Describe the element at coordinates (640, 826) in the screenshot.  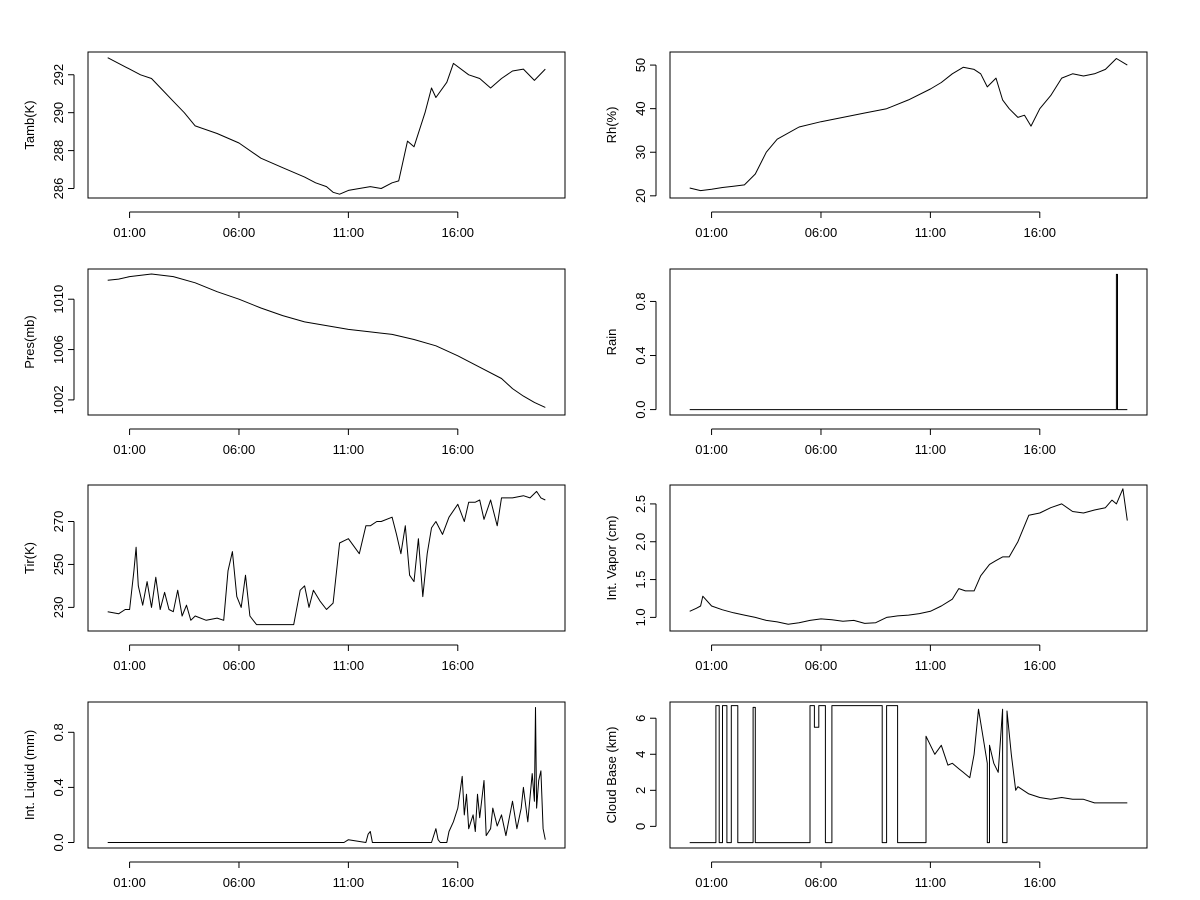
I see `y-tick-label: 0` at that location.